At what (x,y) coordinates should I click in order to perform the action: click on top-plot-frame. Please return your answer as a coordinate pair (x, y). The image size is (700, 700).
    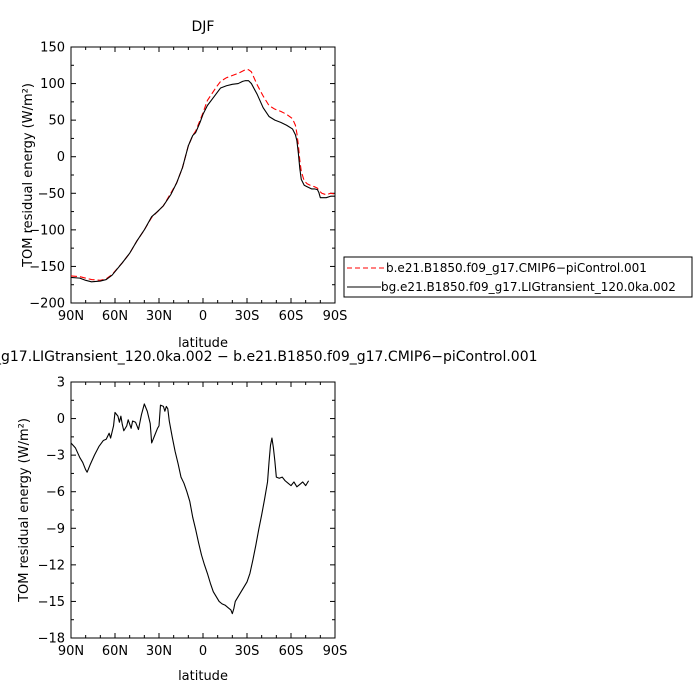
    Looking at the image, I should click on (203, 175).